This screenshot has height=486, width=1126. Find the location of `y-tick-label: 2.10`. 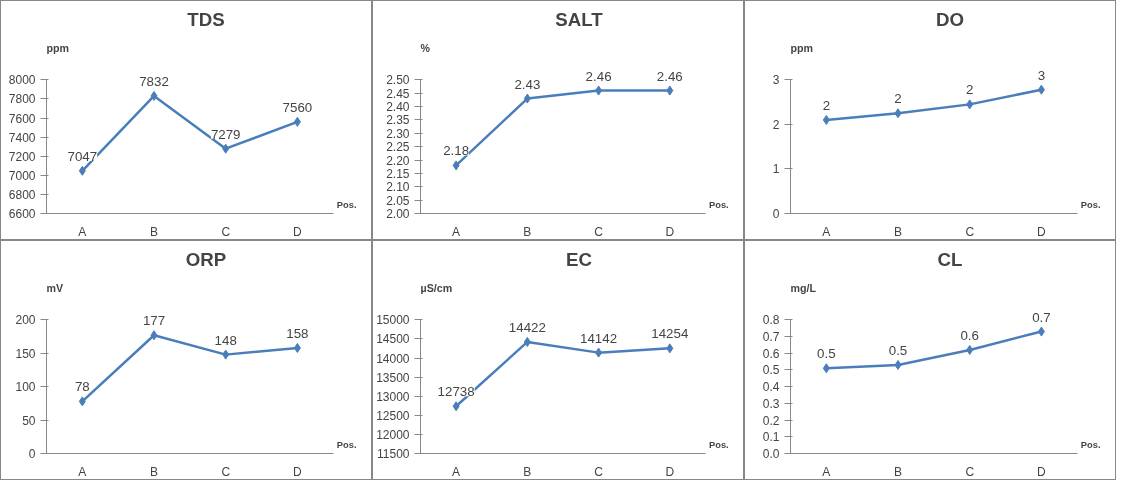

y-tick-label: 2.10 is located at coordinates (398, 187).